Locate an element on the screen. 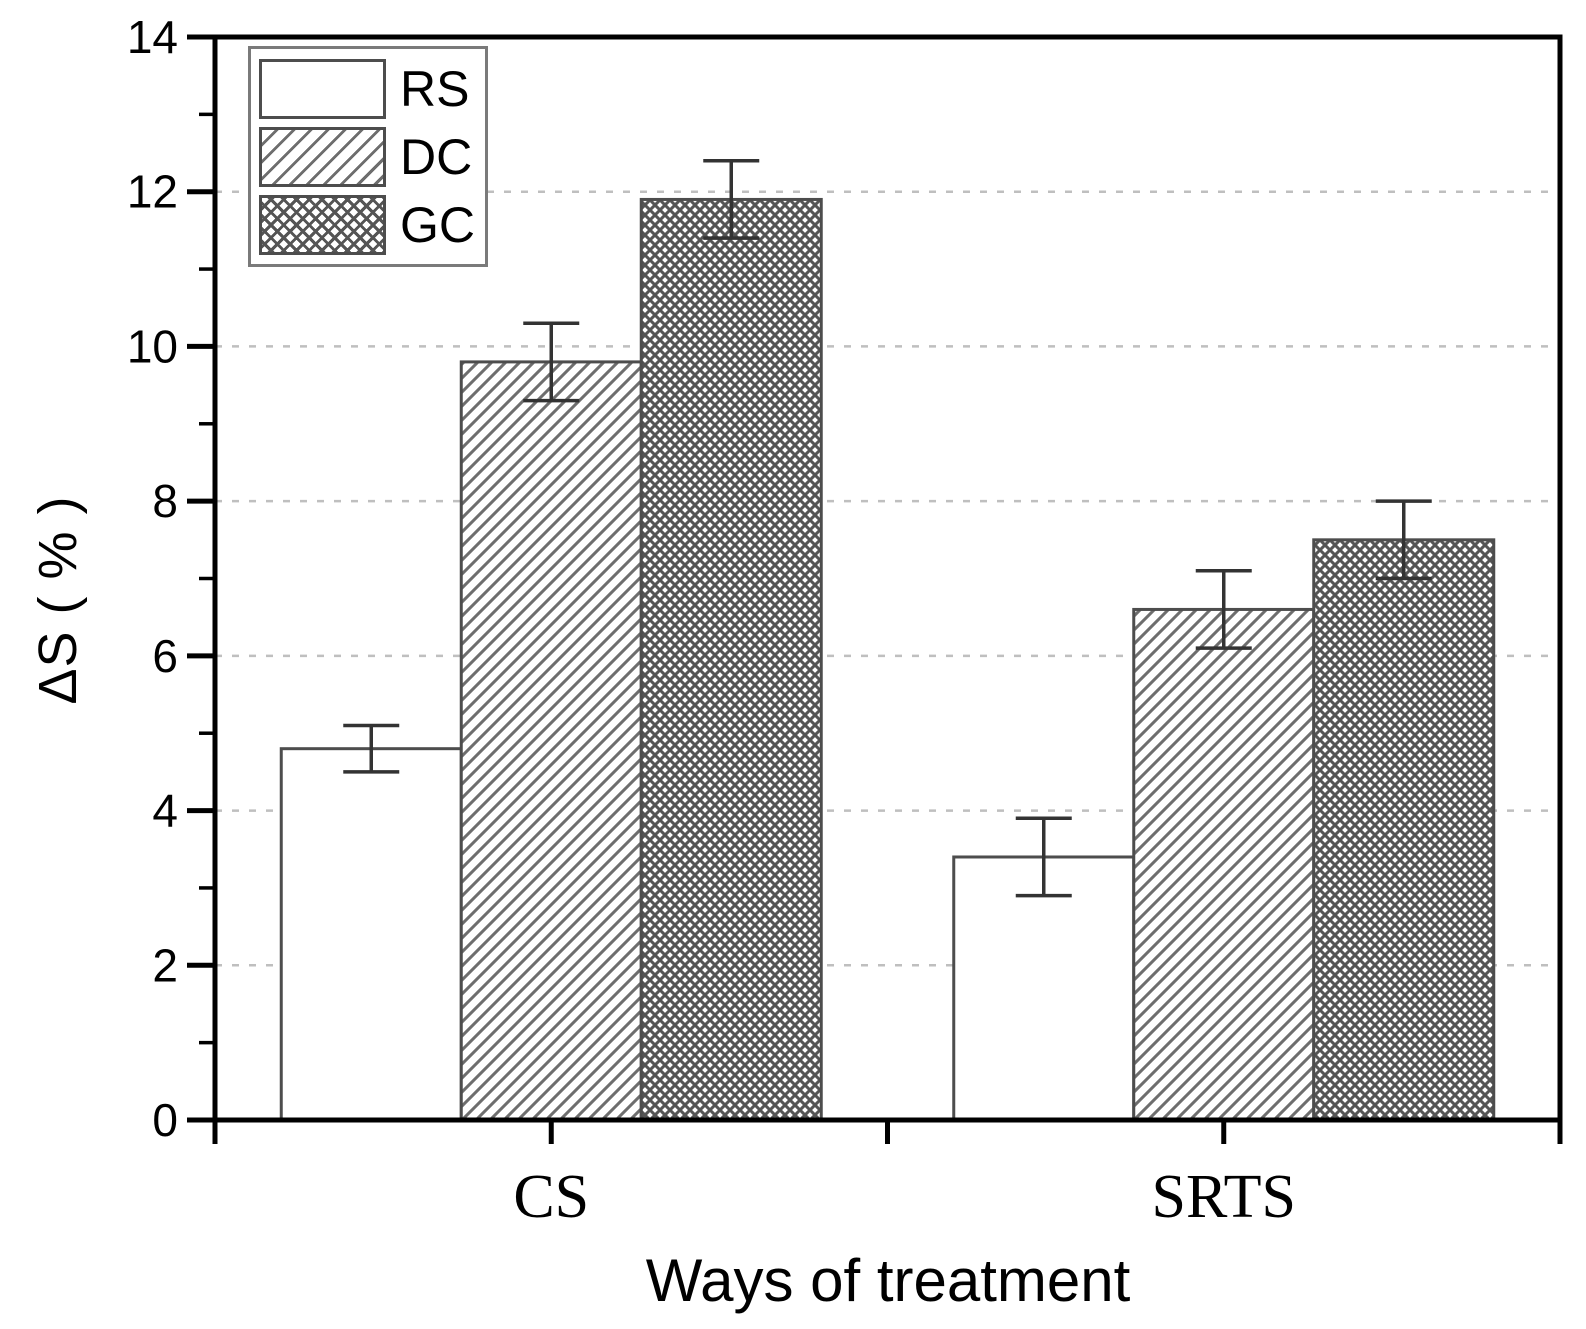 The width and height of the screenshot is (1586, 1329). bar-cs-rs is located at coordinates (371, 934).